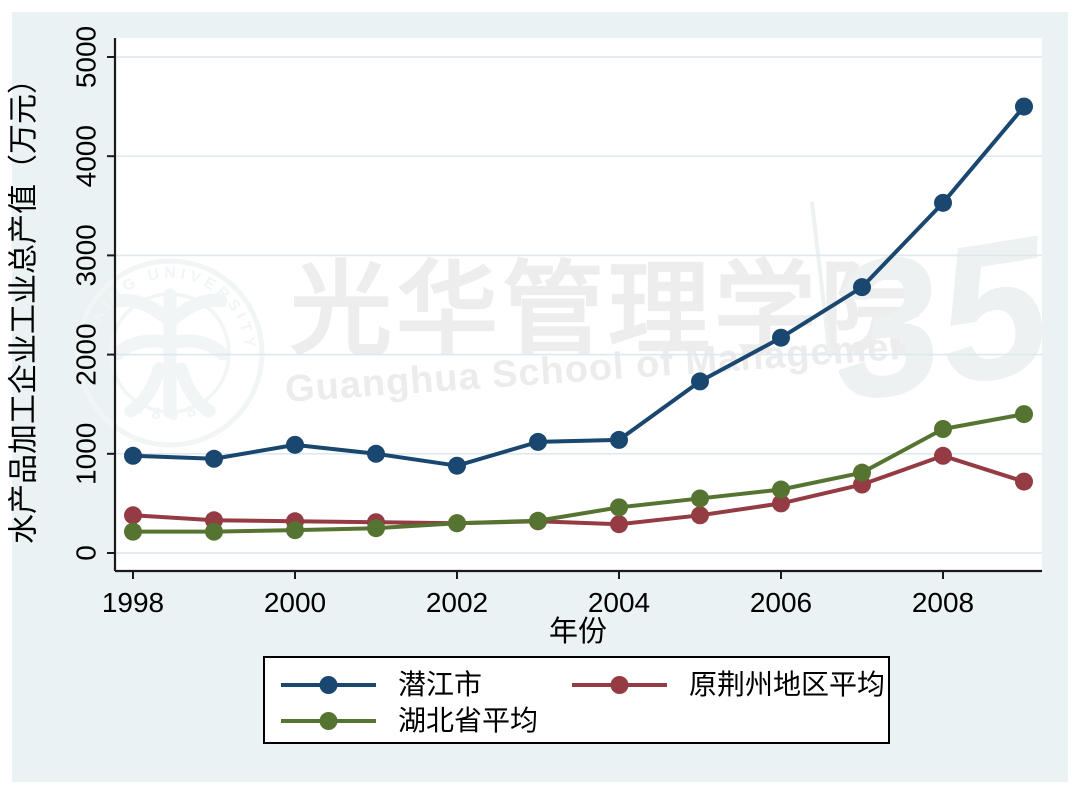 The image size is (1080, 794). What do you see at coordinates (440, 684) in the screenshot?
I see `legend-label: 潜江市` at bounding box center [440, 684].